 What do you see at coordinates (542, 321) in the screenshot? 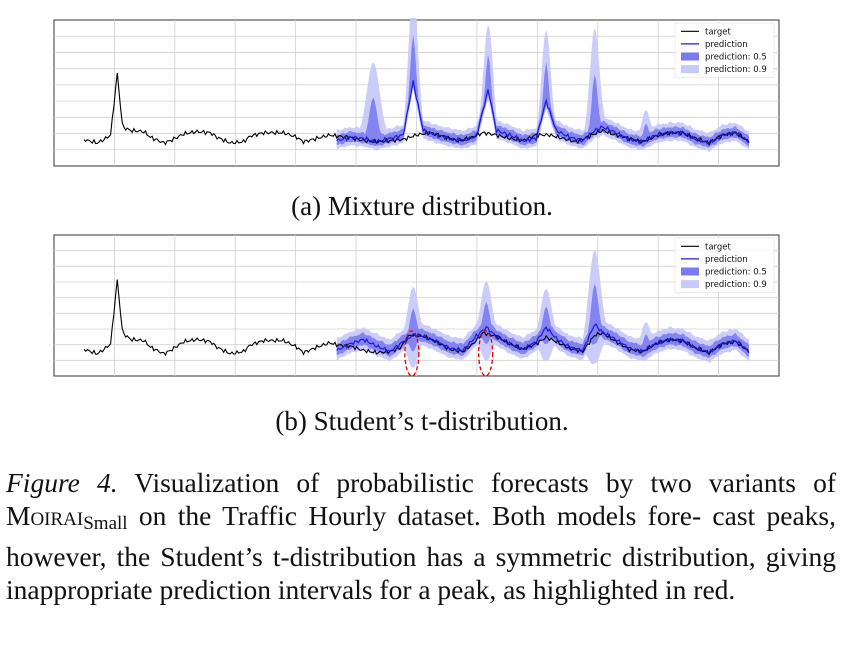
I see `band-50-b` at bounding box center [542, 321].